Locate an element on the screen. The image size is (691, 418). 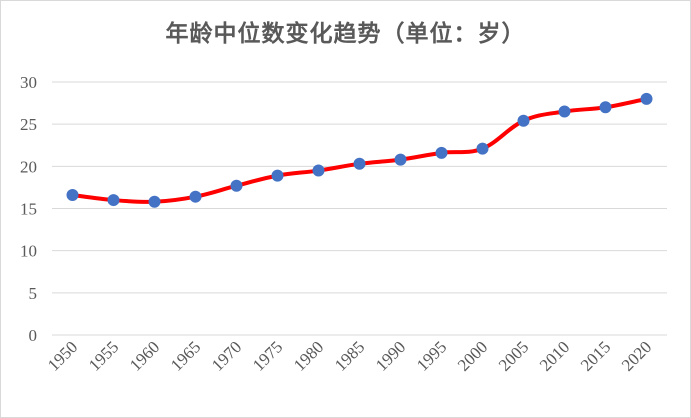
x-tick-label: 1975 is located at coordinates (267, 355).